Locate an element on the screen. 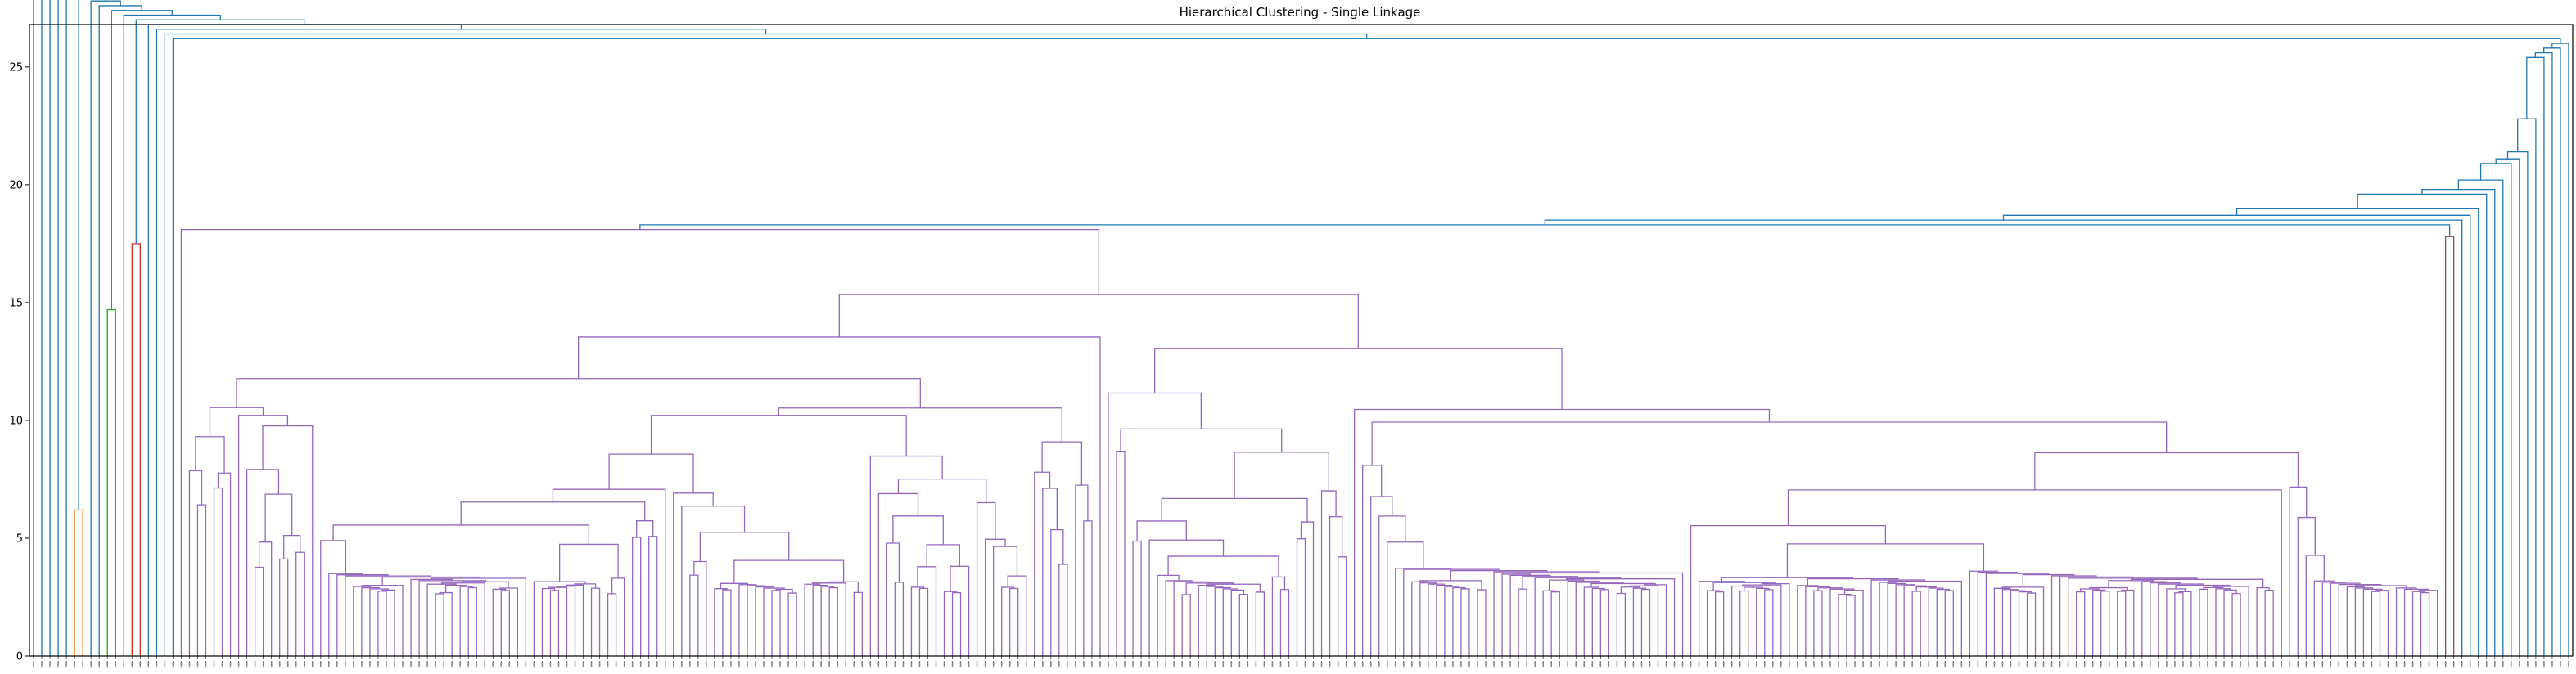 This screenshot has height=674, width=2576. y-tick-label-0: 0 is located at coordinates (19, 657).